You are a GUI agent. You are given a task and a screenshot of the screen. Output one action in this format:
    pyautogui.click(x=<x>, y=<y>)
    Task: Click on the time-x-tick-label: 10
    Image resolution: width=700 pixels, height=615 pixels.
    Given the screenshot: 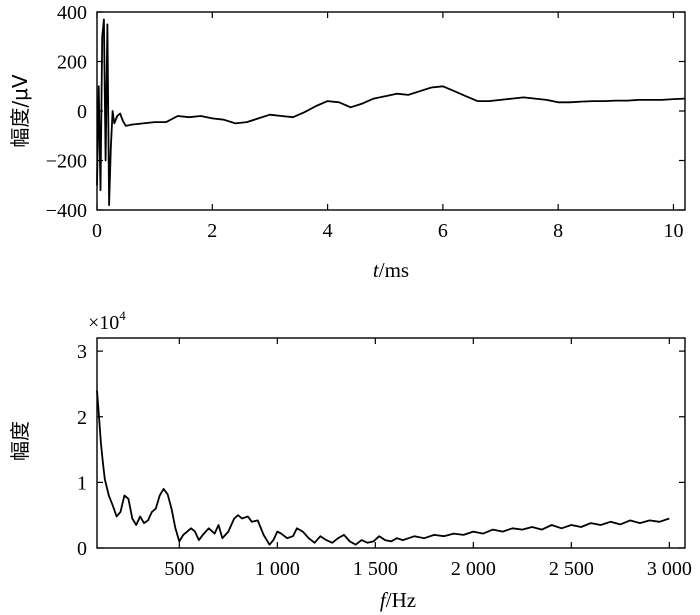 What is the action you would take?
    pyautogui.click(x=673, y=231)
    